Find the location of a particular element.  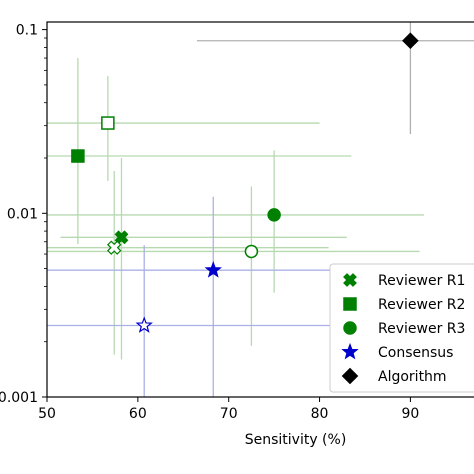

data-point-reviewer-r2-open is located at coordinates (108, 123).